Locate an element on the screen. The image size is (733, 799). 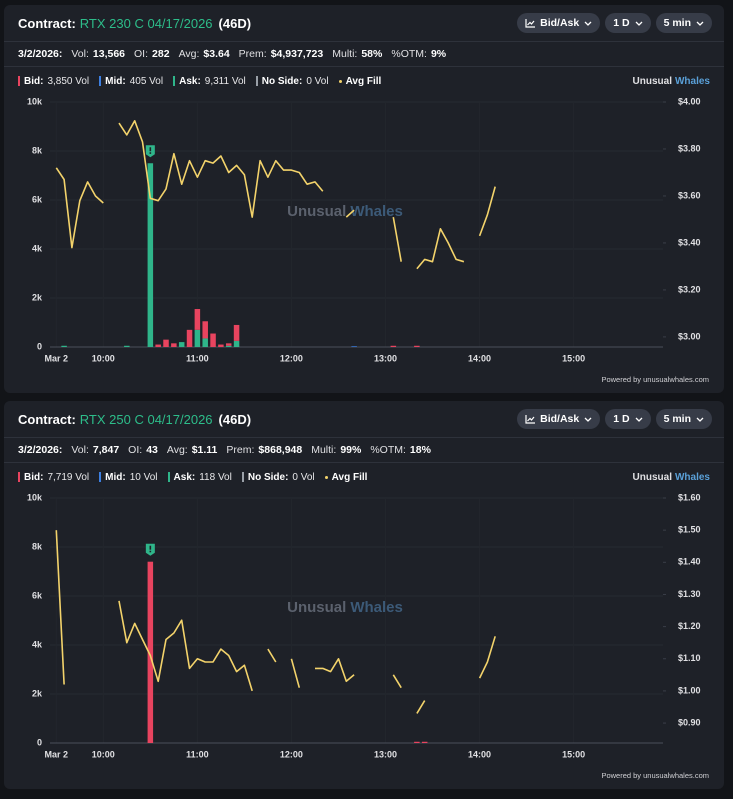
y2-tick-label: $0.90 is located at coordinates (689, 722).